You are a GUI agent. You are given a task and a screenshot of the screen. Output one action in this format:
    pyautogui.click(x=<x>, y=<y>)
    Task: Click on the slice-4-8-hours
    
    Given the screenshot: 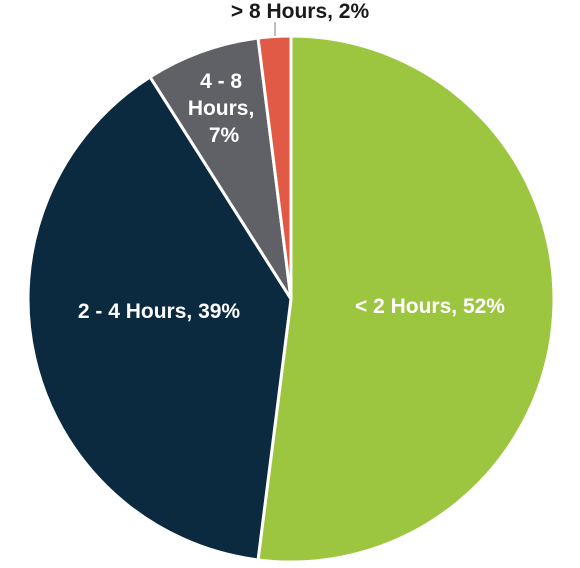 What is the action you would take?
    pyautogui.click(x=220, y=168)
    